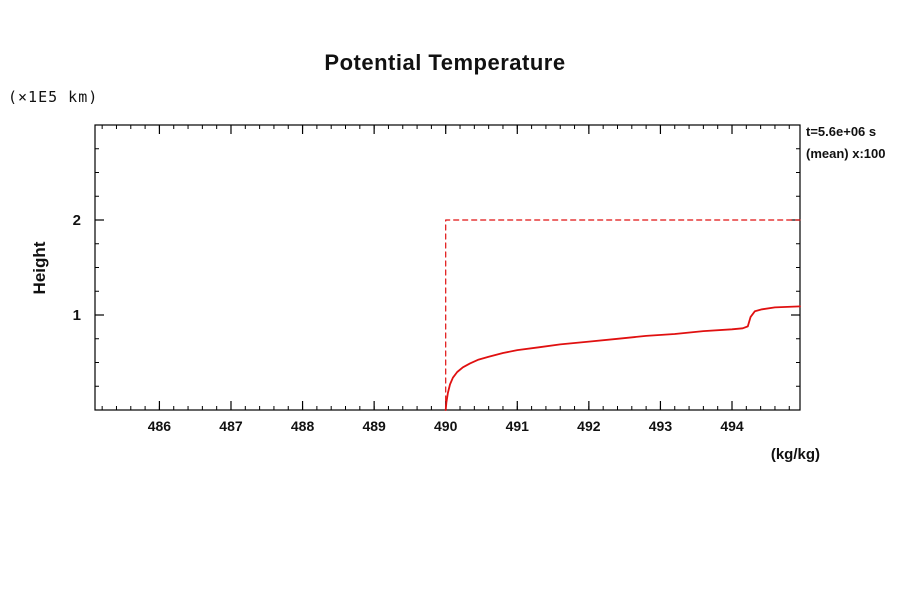 This screenshot has width=900, height=600. Describe the element at coordinates (303, 426) in the screenshot. I see `x-tick-label: 488` at that location.